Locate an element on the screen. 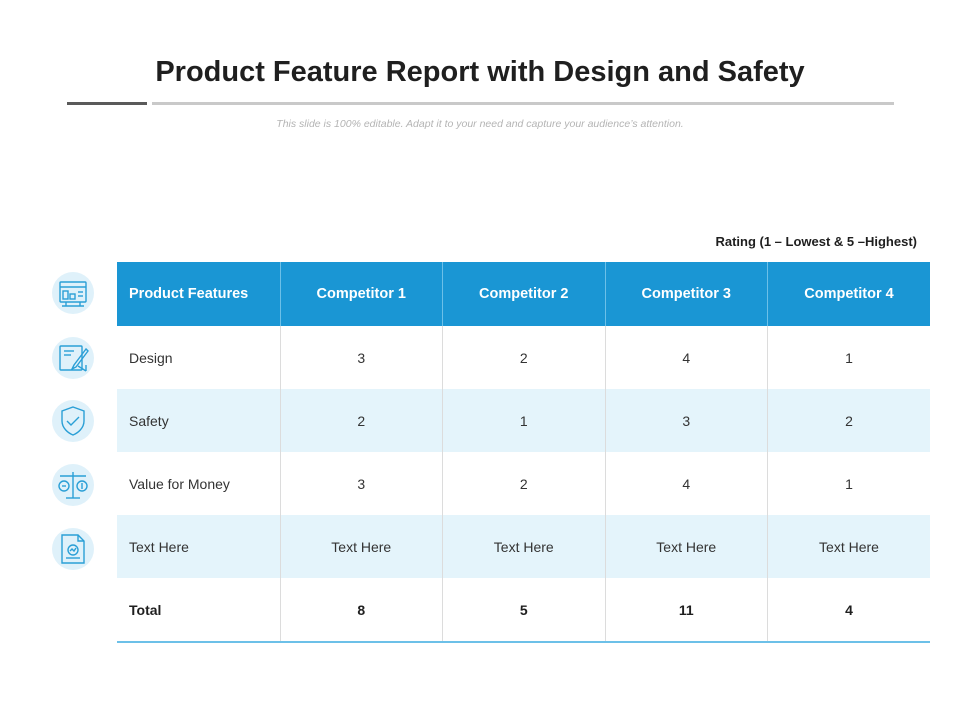  title-underline is located at coordinates (523, 103).